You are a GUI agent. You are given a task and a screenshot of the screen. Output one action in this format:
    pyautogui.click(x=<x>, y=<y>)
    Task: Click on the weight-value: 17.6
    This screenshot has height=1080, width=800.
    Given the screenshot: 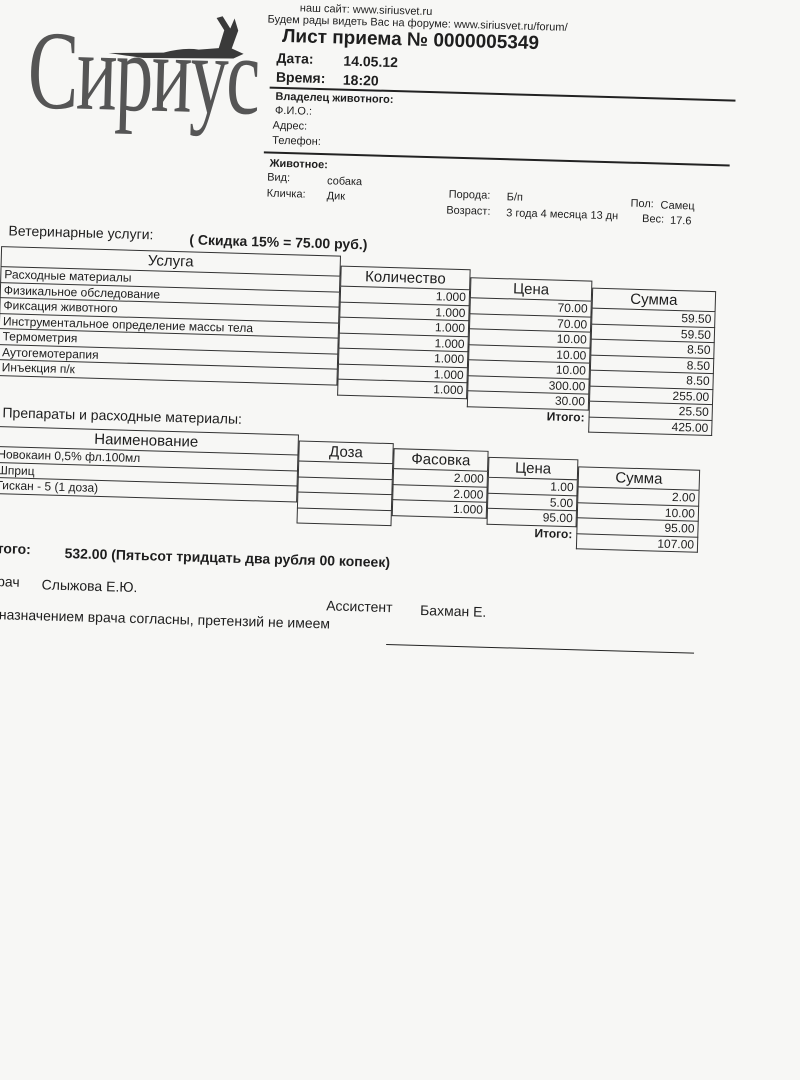 What is the action you would take?
    pyautogui.click(x=680, y=221)
    